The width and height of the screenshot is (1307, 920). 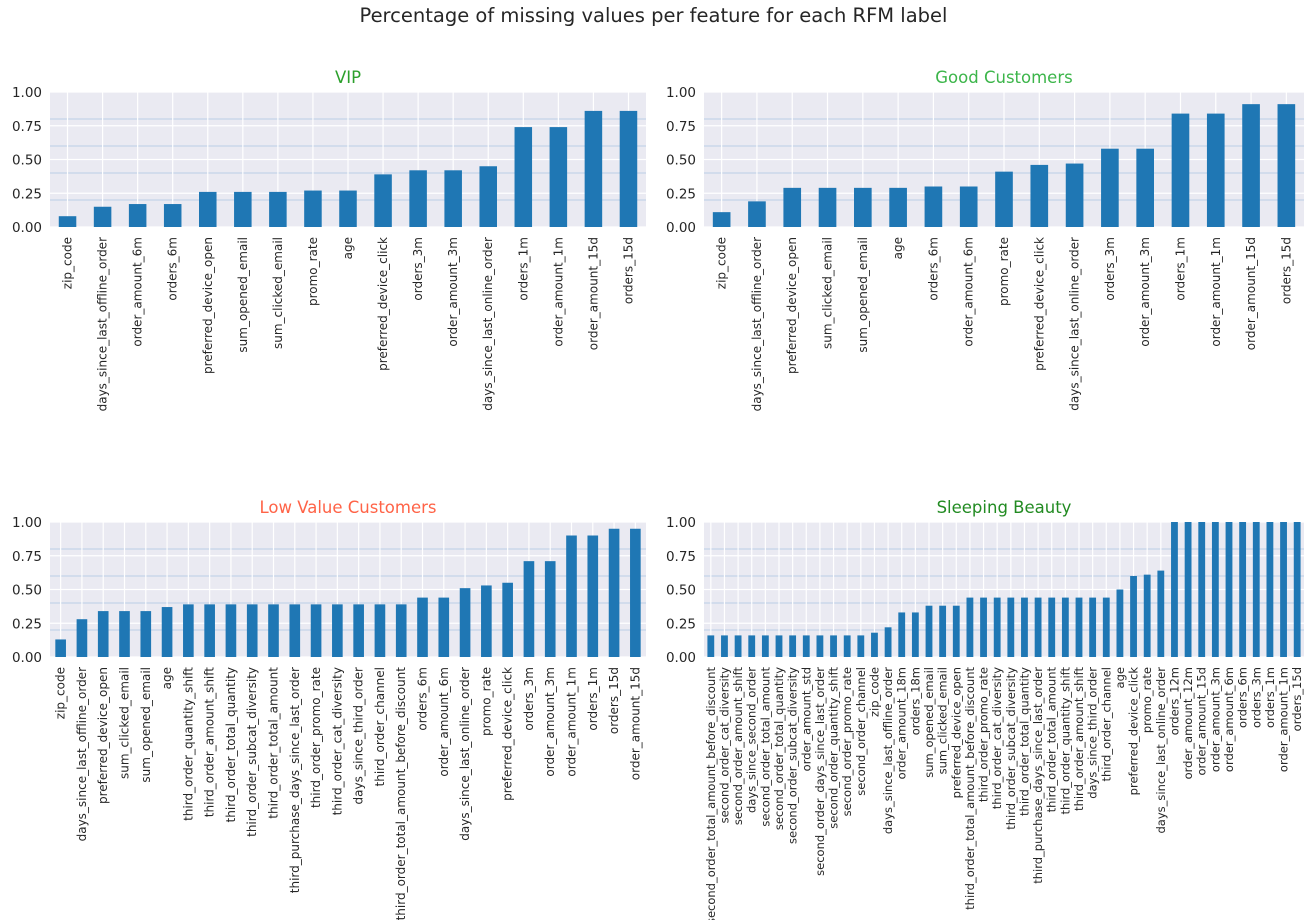 What do you see at coordinates (724, 745) in the screenshot?
I see `x-tick-label: second_order_cat_diversity` at bounding box center [724, 745].